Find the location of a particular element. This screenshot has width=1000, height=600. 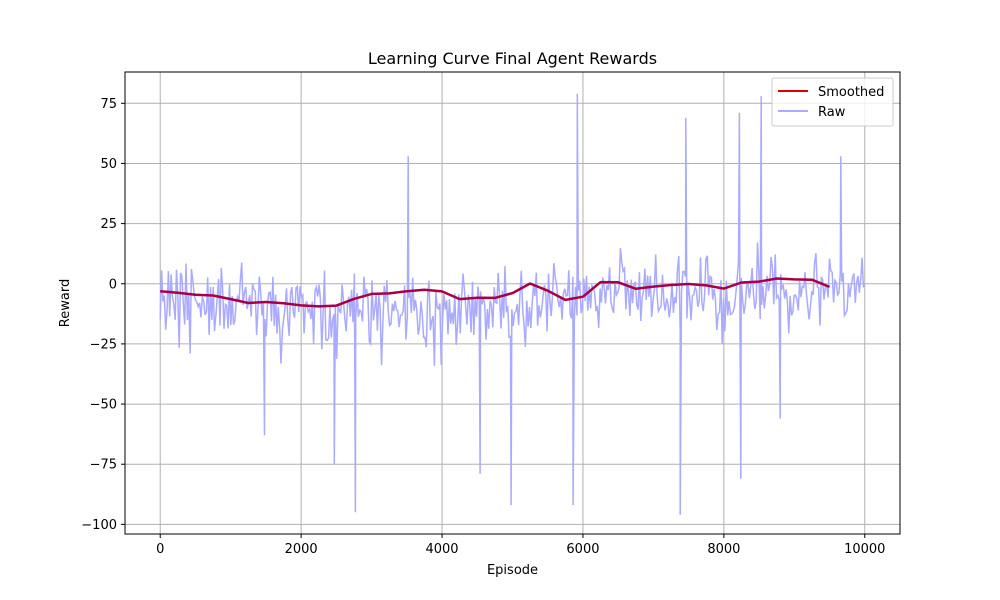

y-tick-label: 75 is located at coordinates (108, 104).